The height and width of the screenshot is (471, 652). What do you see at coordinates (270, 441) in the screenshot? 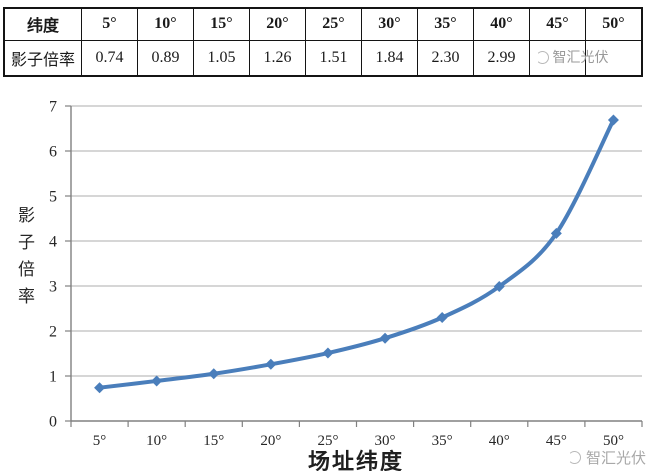
I see `x-tick-label: 20°` at bounding box center [270, 441].